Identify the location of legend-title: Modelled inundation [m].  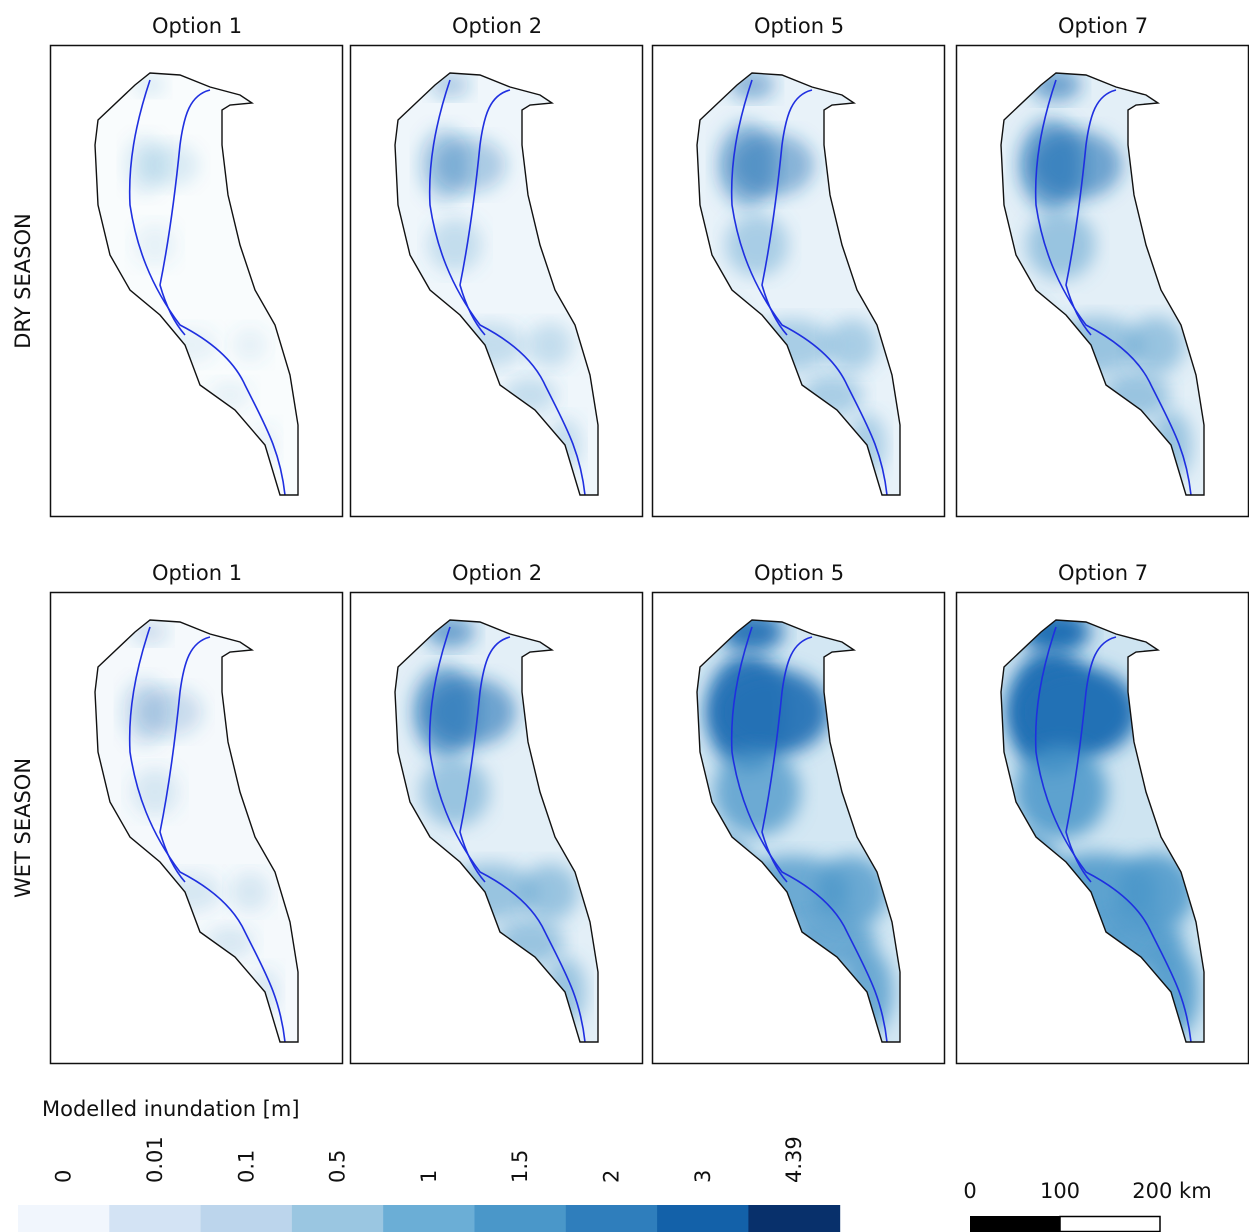
(171, 1109).